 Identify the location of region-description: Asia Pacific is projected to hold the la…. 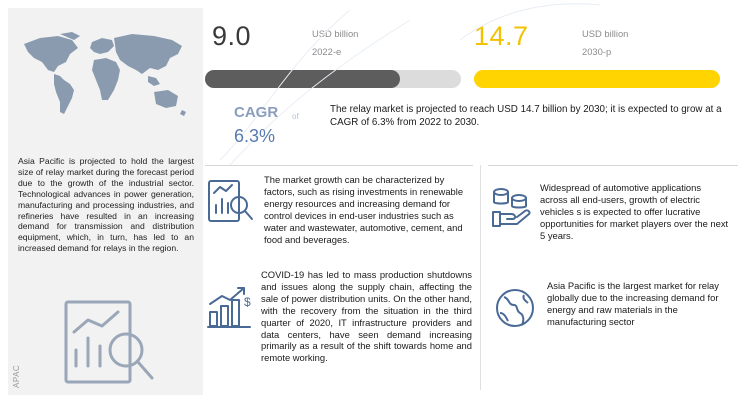
(106, 205).